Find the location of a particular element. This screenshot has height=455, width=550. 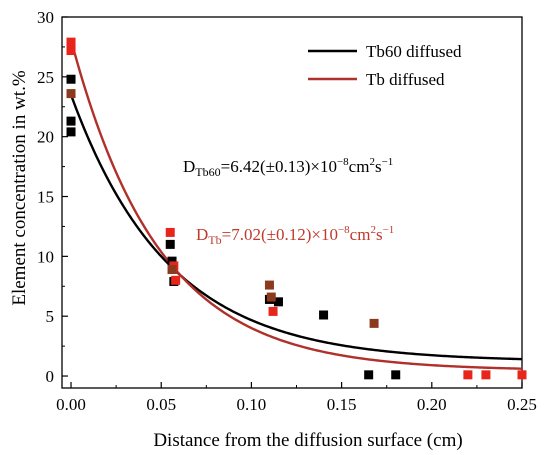

annotation-d-tb60-sub: Tb60 is located at coordinates (207, 172).